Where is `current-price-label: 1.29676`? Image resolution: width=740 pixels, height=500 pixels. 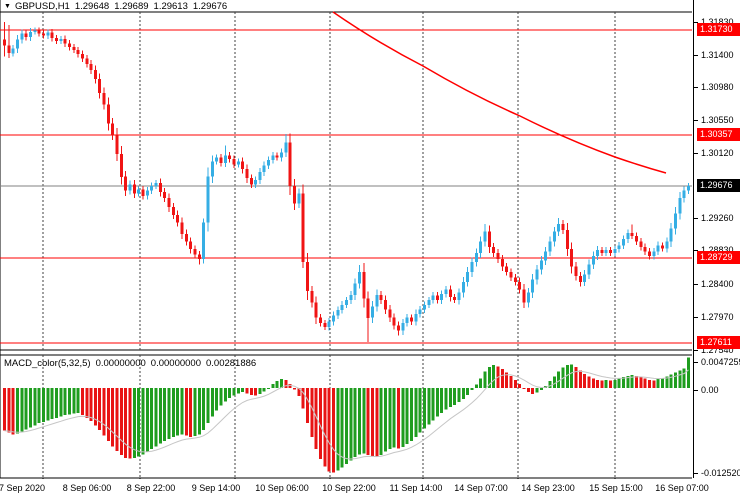
current-price-label: 1.29676 is located at coordinates (718, 185).